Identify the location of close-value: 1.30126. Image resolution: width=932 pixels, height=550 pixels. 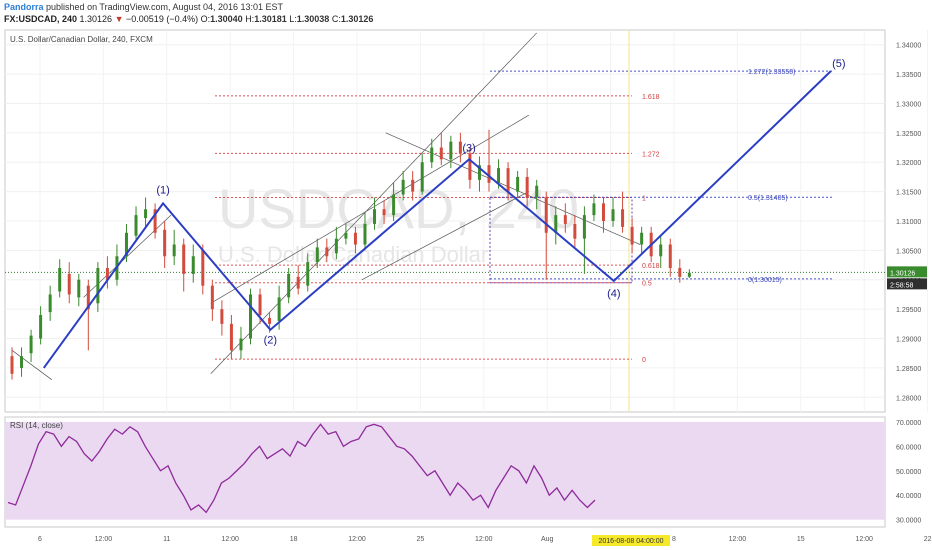
(357, 19).